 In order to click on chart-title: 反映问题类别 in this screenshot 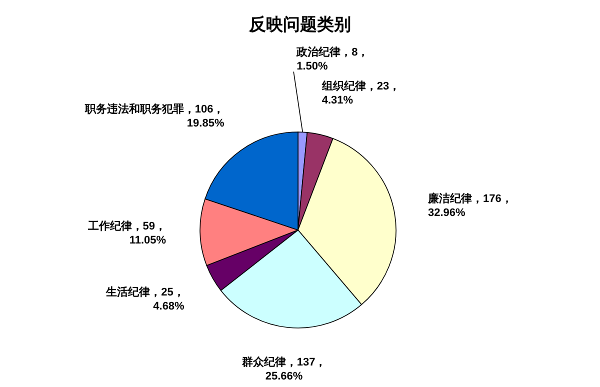, I will do `click(299, 24)`.